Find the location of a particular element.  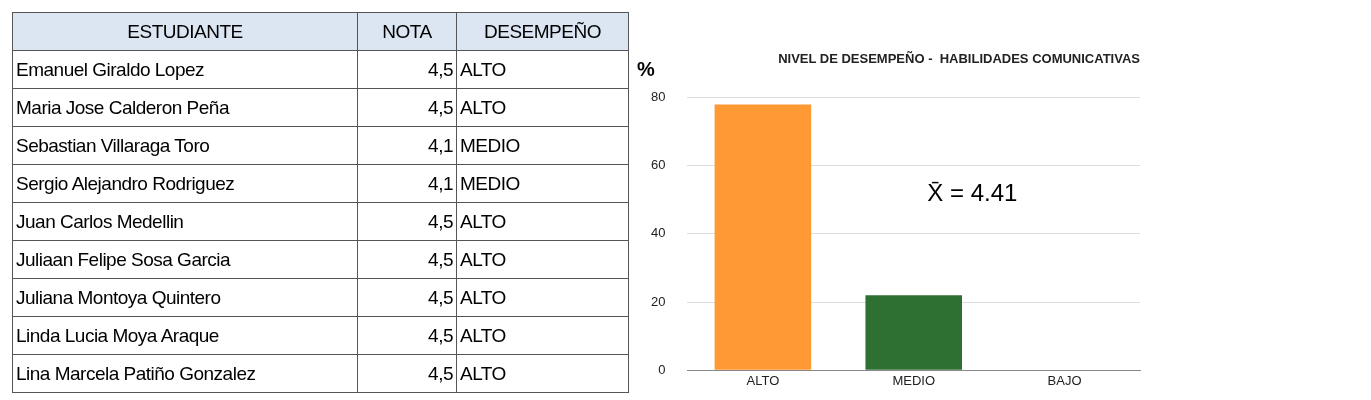

text: ESTUDIANTE is located at coordinates (185, 31).